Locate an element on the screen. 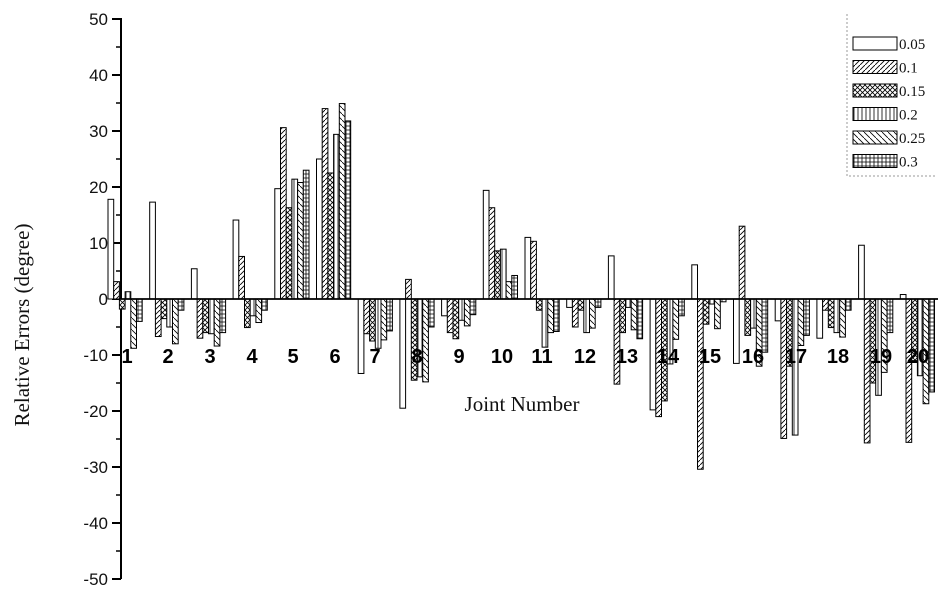  x-category-label: 3 is located at coordinates (209, 357).